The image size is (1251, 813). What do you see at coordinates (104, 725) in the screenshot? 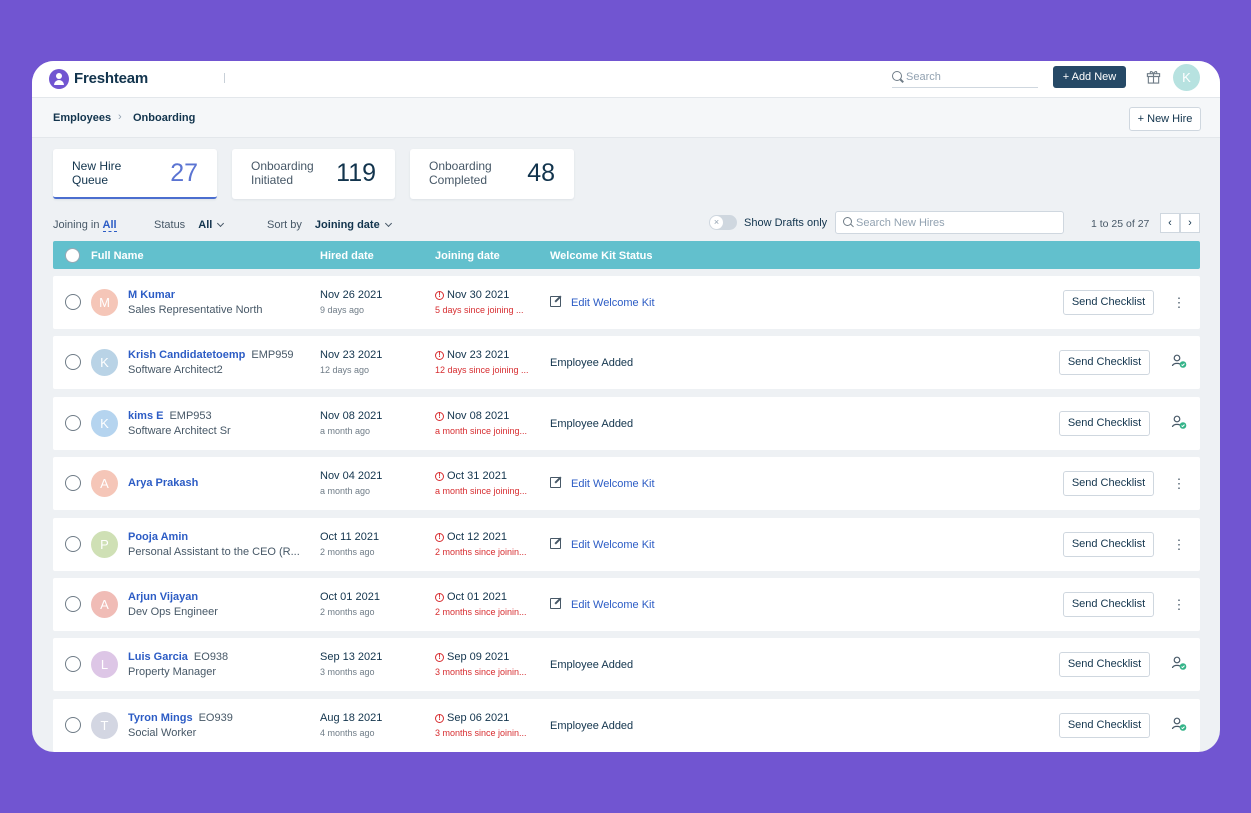
I see `avatar: T` at bounding box center [104, 725].